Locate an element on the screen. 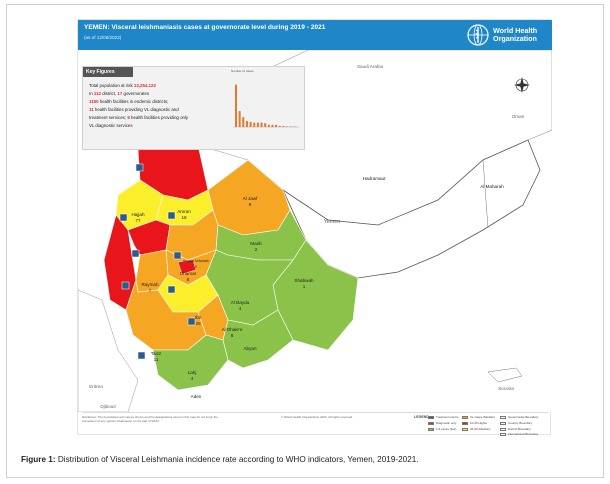 Image resolution: width=610 pixels, height=484 pixels. legend-item: Treatment centre is located at coordinates (443, 417).